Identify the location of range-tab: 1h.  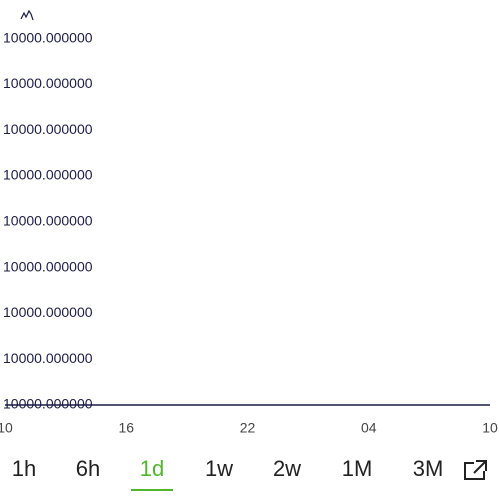
(24, 468).